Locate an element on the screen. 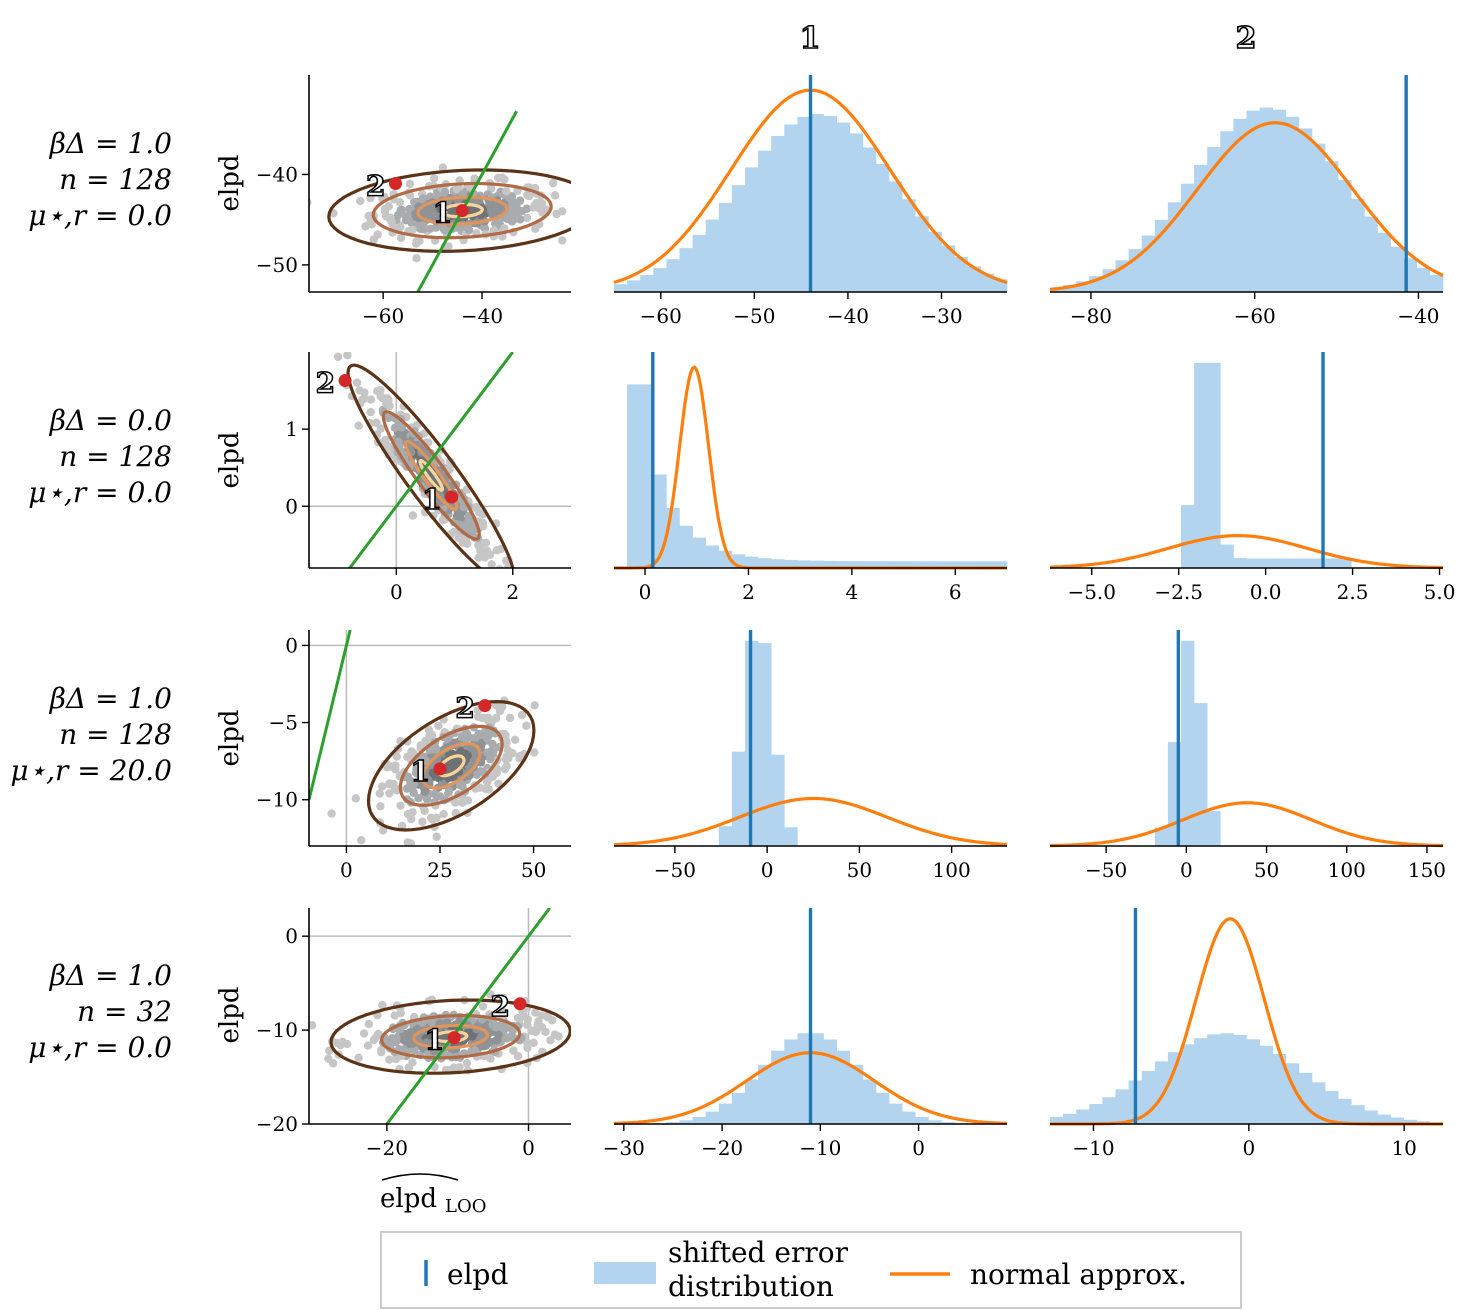 This screenshot has height=1310, width=1474. normal-approx-curve is located at coordinates (1246, 206).